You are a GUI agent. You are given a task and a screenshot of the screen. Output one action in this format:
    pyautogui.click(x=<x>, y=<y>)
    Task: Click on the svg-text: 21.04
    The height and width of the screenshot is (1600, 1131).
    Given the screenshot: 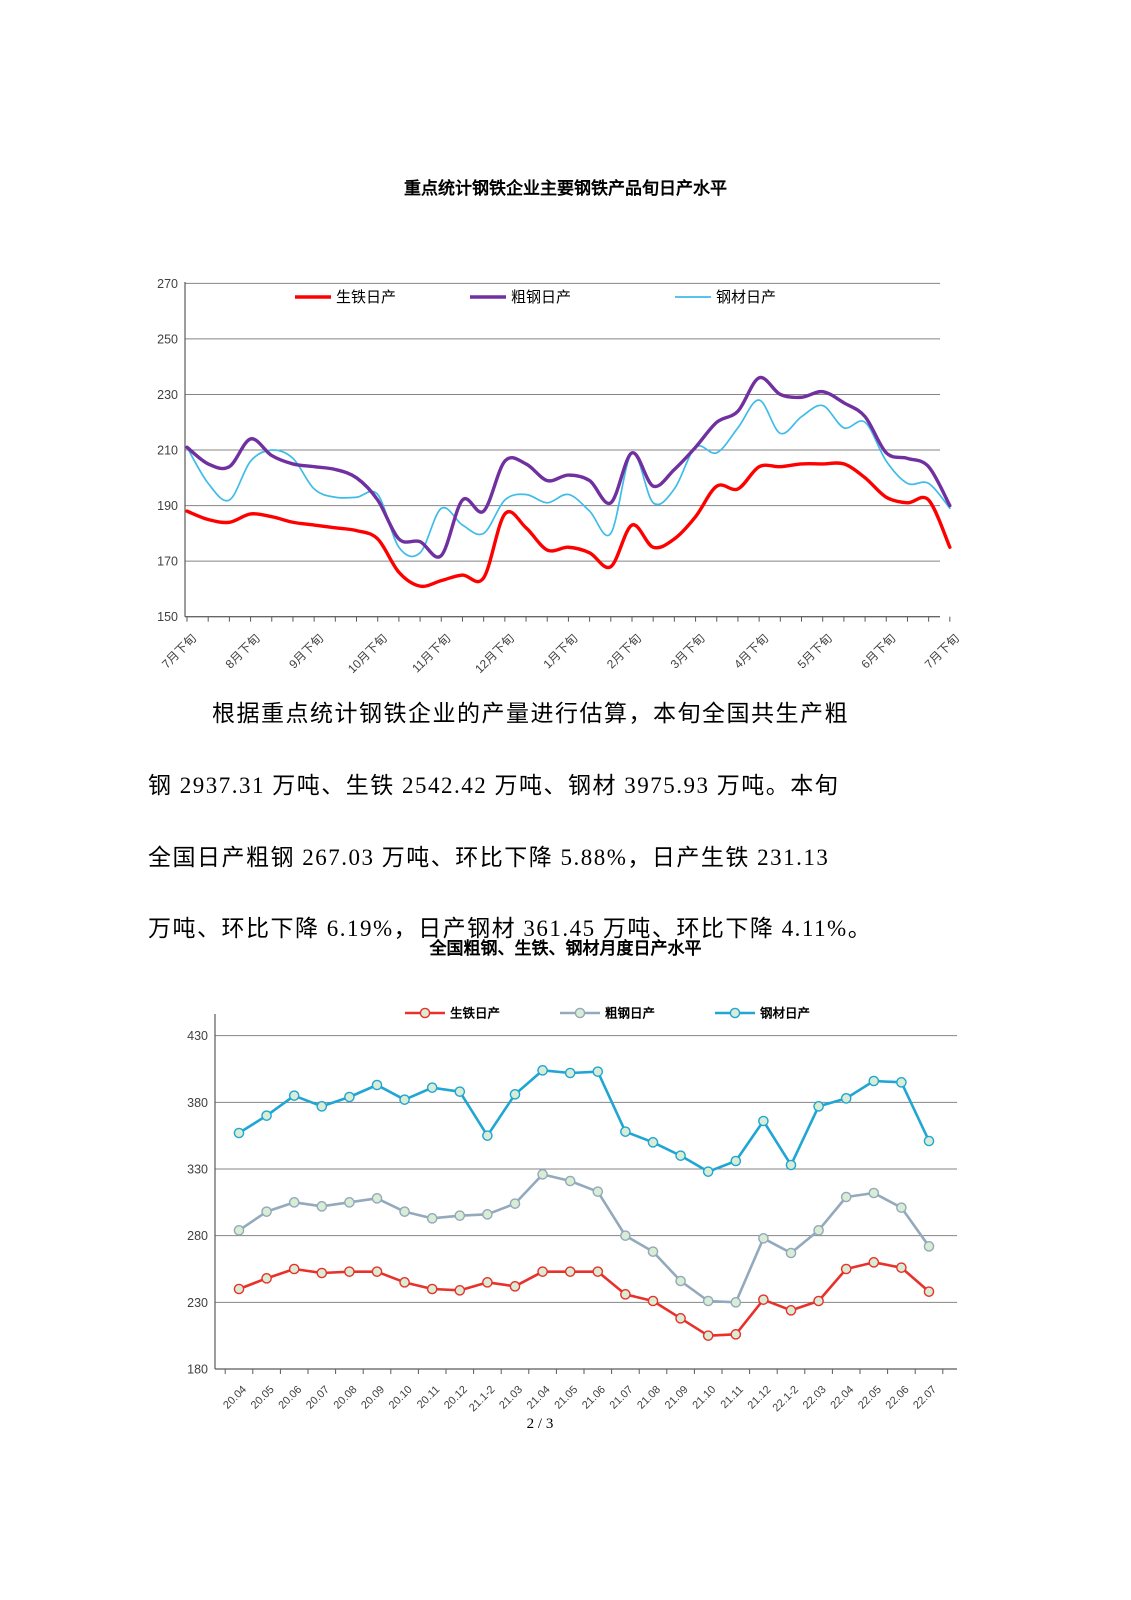 What is the action you would take?
    pyautogui.click(x=539, y=1398)
    